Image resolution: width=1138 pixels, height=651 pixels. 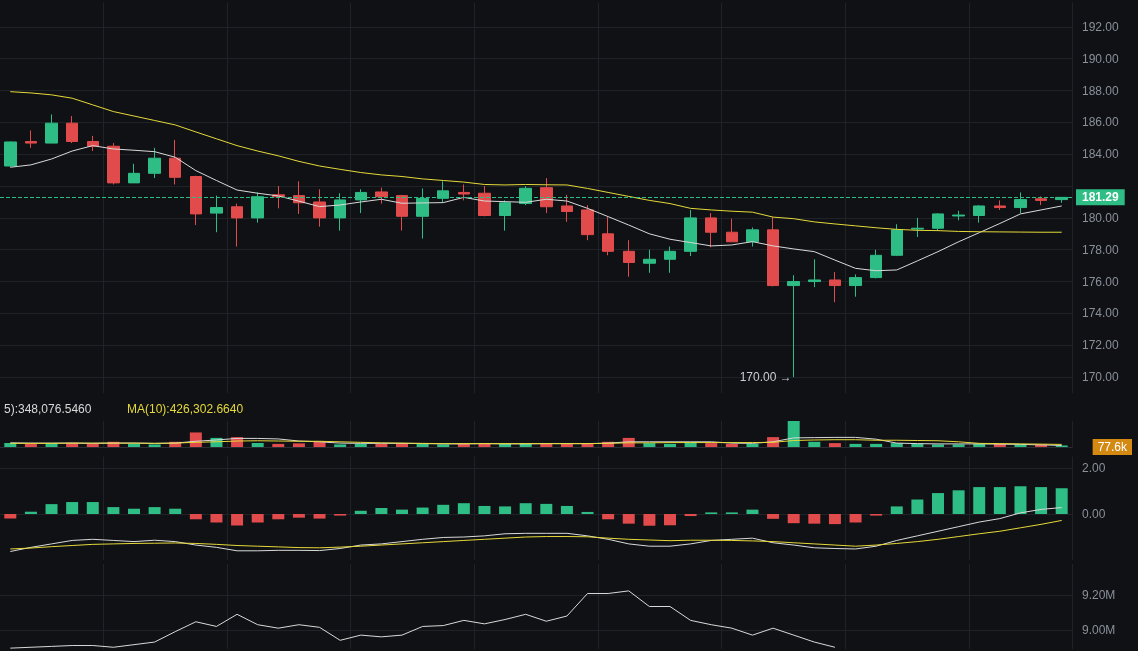 I want to click on y-tick-label: 186.00, so click(x=1101, y=122).